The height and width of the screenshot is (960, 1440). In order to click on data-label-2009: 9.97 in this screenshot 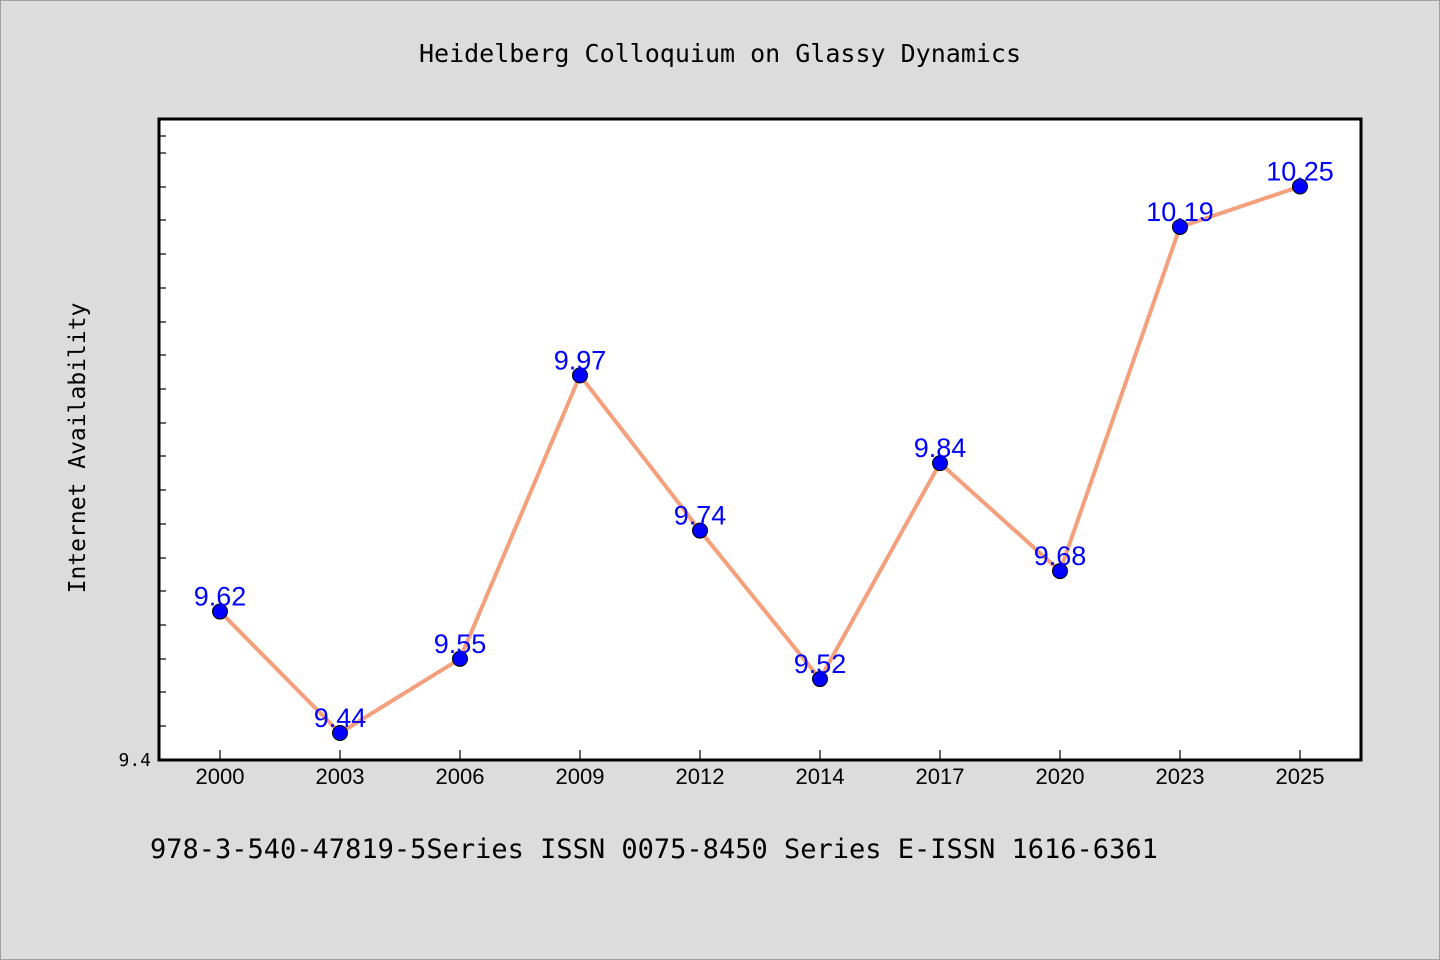, I will do `click(580, 360)`.